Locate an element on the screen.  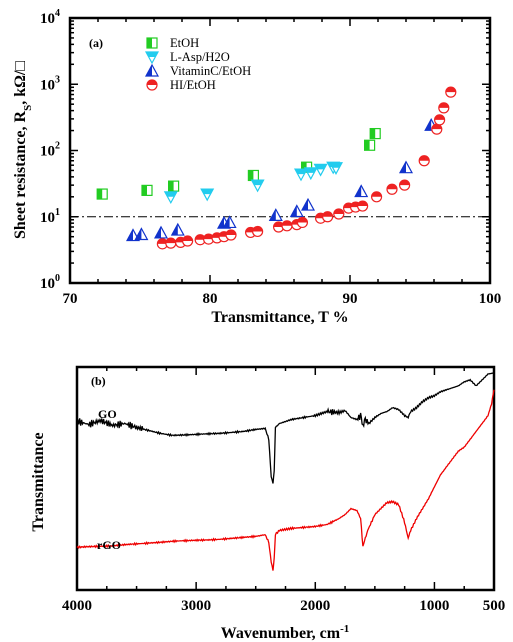
panel-label-a: (a) is located at coordinates (96, 43).